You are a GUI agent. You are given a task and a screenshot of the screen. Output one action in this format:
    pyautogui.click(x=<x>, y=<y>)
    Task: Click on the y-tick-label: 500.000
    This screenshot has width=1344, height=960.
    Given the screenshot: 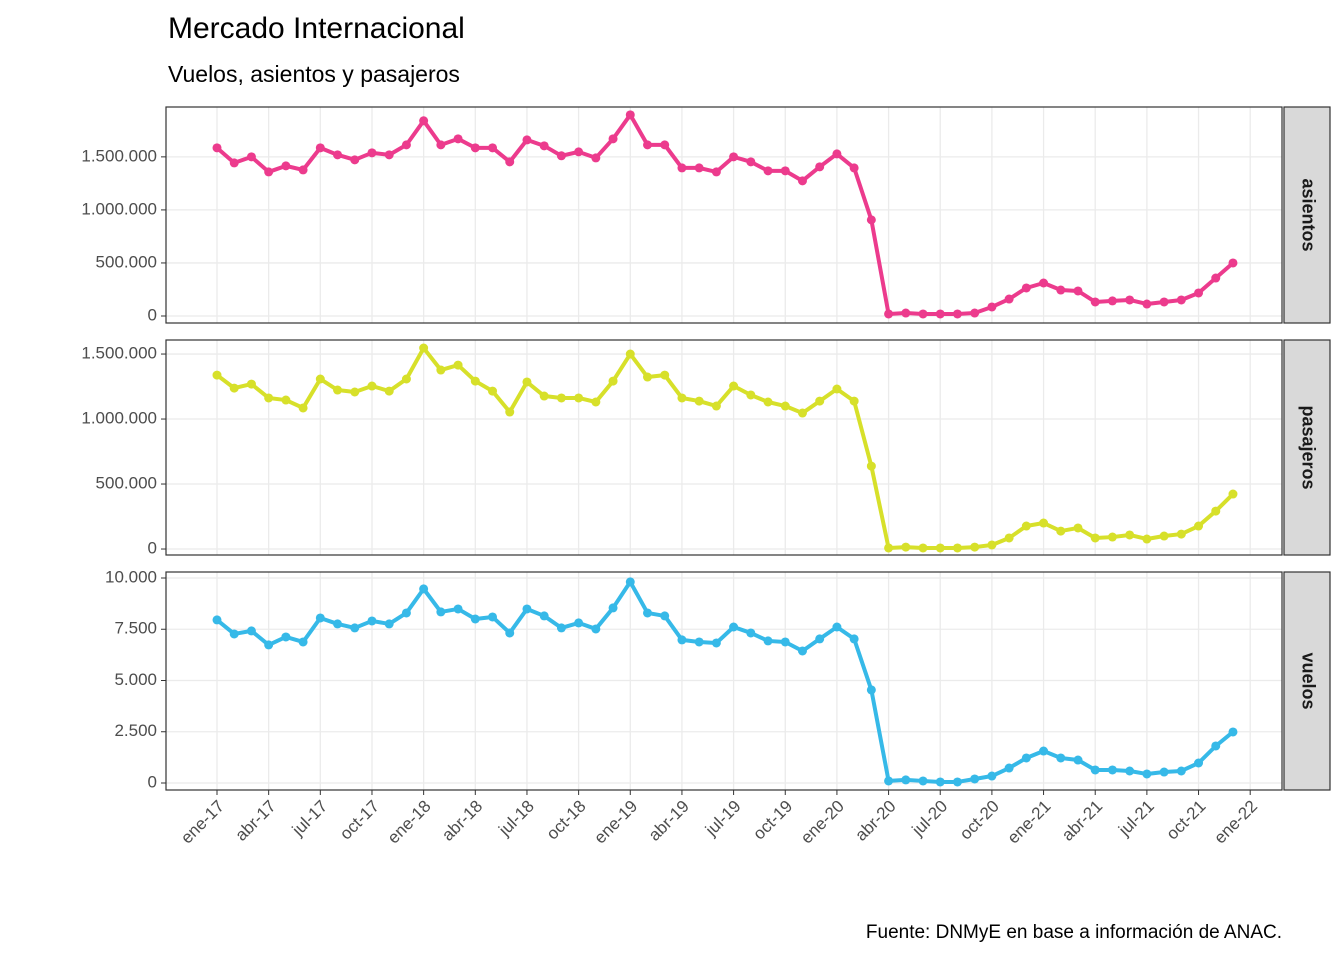 What is the action you would take?
    pyautogui.click(x=126, y=261)
    